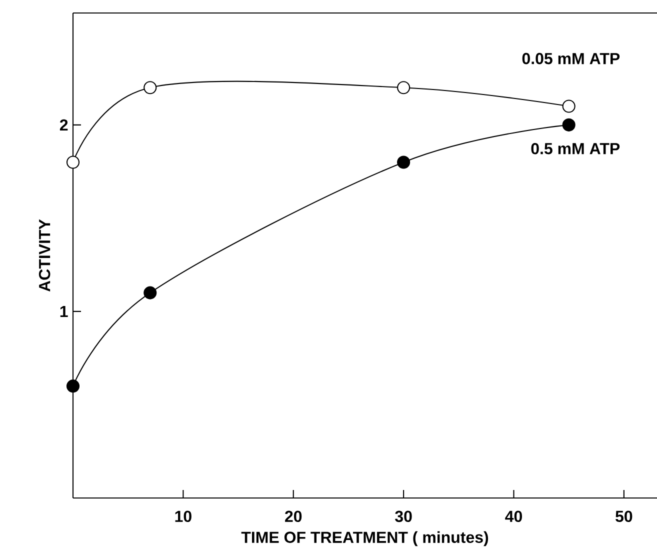 This screenshot has width=657, height=558. I want to click on text: 0.05 mM ATP, so click(571, 58).